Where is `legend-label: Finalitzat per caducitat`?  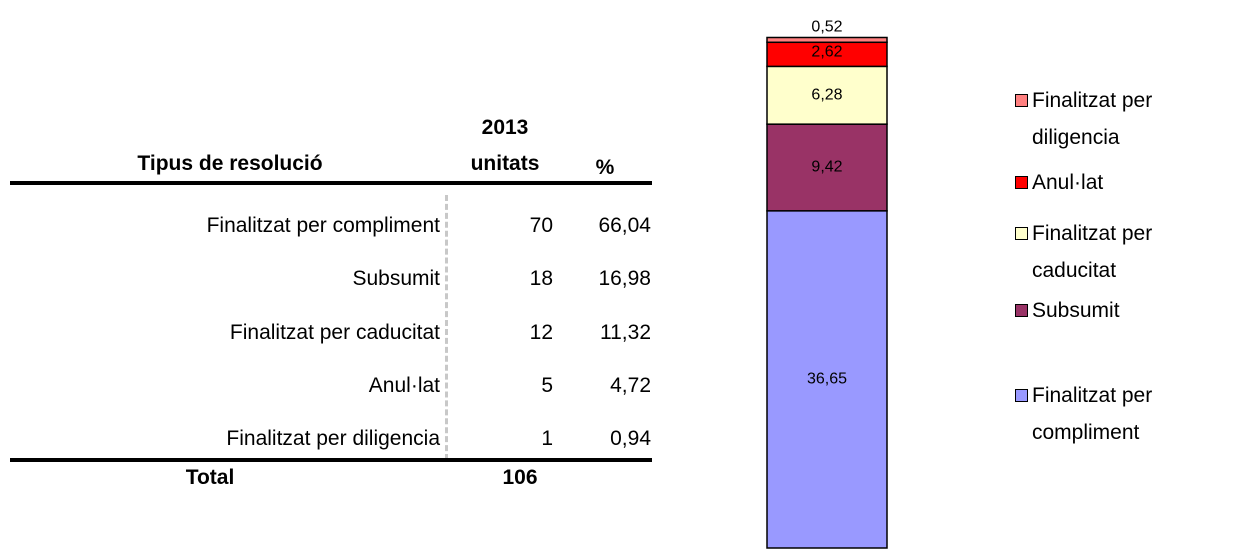
legend-label: Finalitzat per caducitat is located at coordinates (1092, 252).